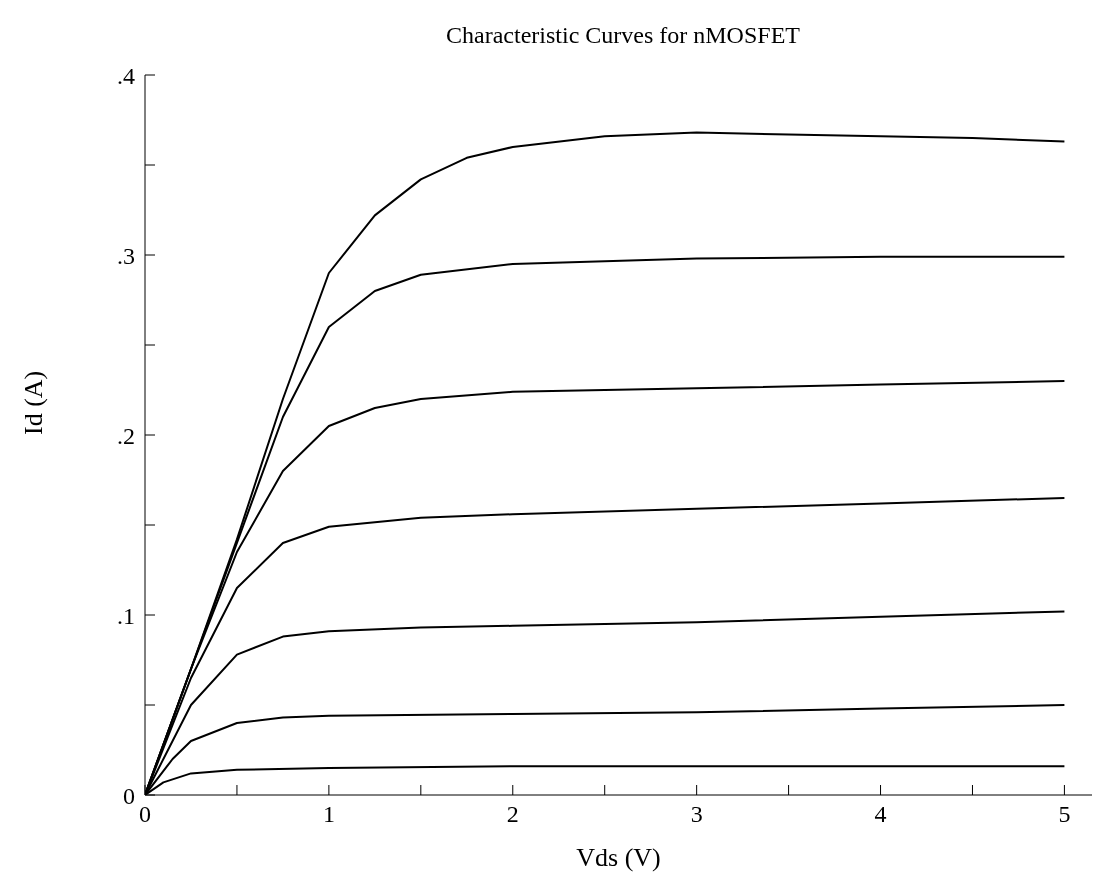 This screenshot has width=1105, height=893. I want to click on y-tick-label: 0, so click(129, 795).